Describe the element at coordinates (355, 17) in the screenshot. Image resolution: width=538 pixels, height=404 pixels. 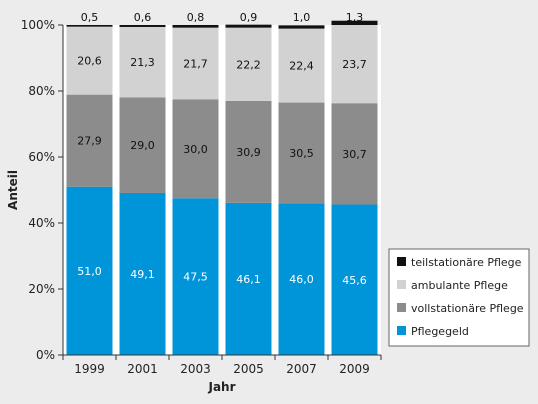
I see `segment-value-label: 1,3` at that location.